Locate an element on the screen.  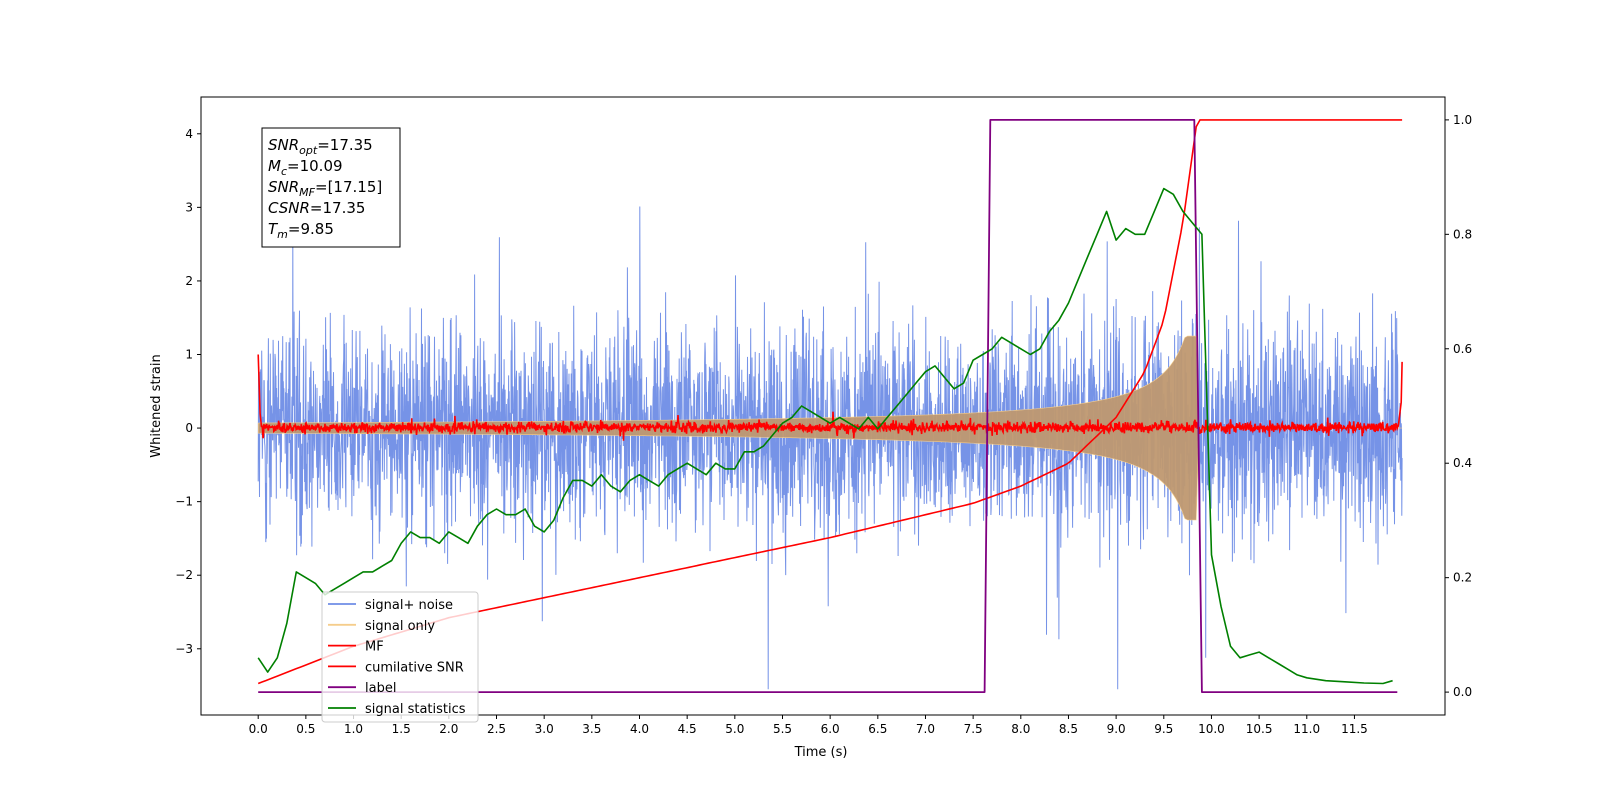
x-tick-label: 8.5 is located at coordinates (1068, 729).